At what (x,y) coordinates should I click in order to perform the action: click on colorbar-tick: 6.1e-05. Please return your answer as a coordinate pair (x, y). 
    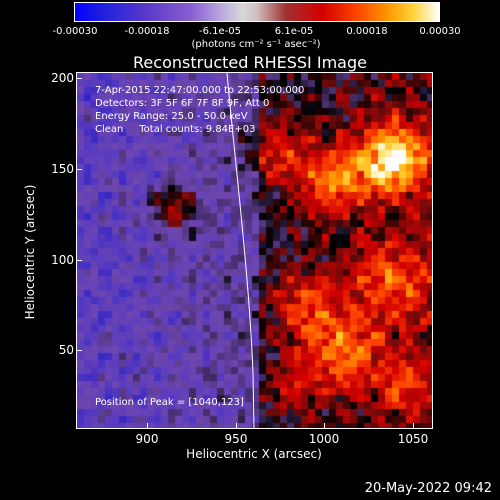
    Looking at the image, I should click on (294, 31).